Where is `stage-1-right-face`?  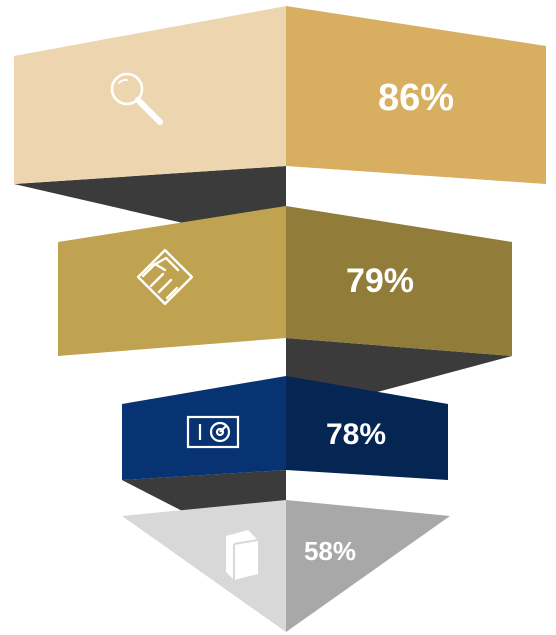 stage-1-right-face is located at coordinates (416, 95).